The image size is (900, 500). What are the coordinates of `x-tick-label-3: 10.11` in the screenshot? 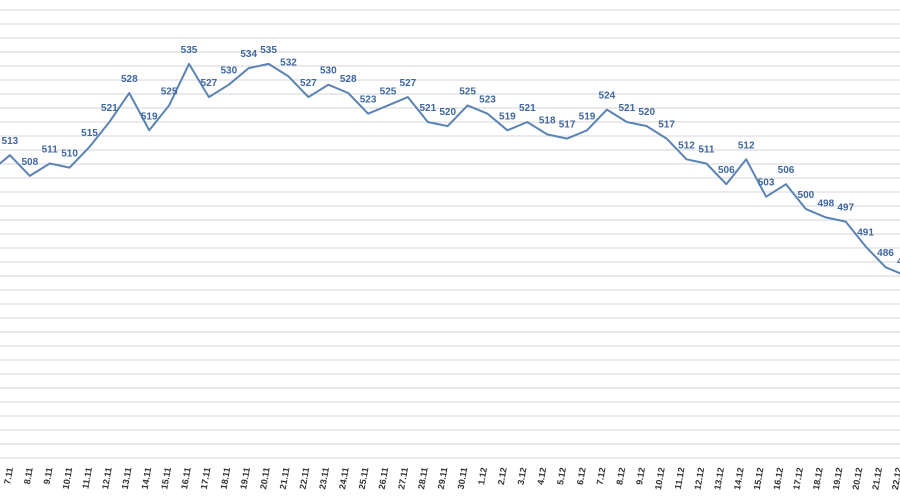 It's located at (68, 478).